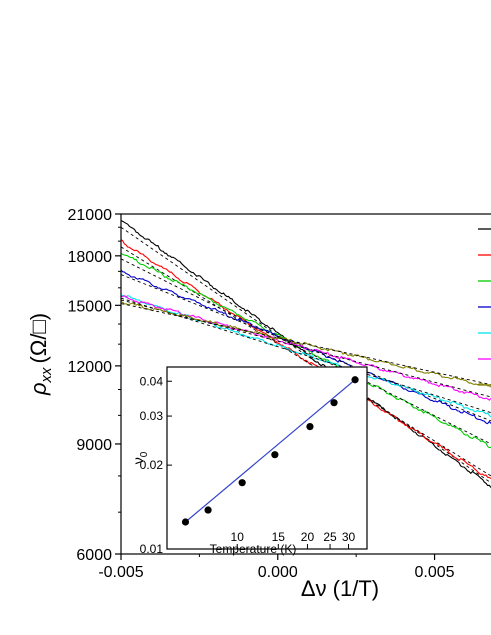  I want to click on inset-fit-line, so click(270, 451).